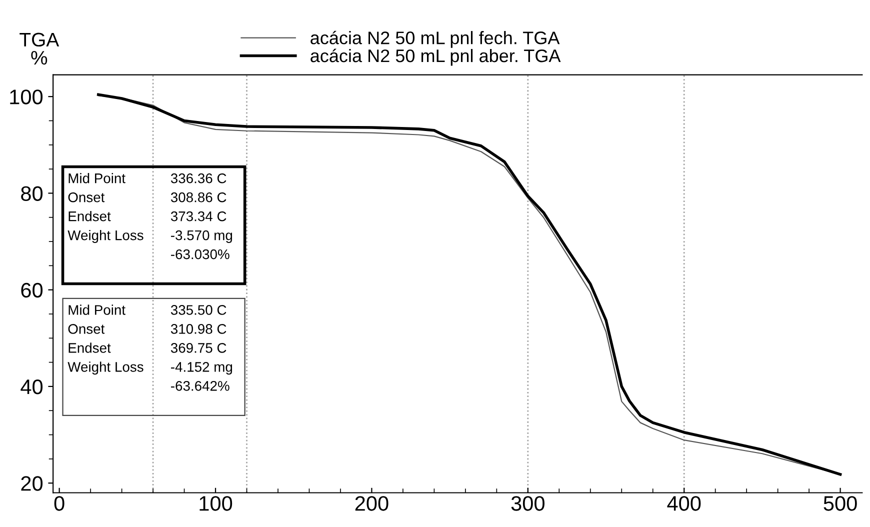  What do you see at coordinates (59, 503) in the screenshot?
I see `x-tick-label: 0` at bounding box center [59, 503].